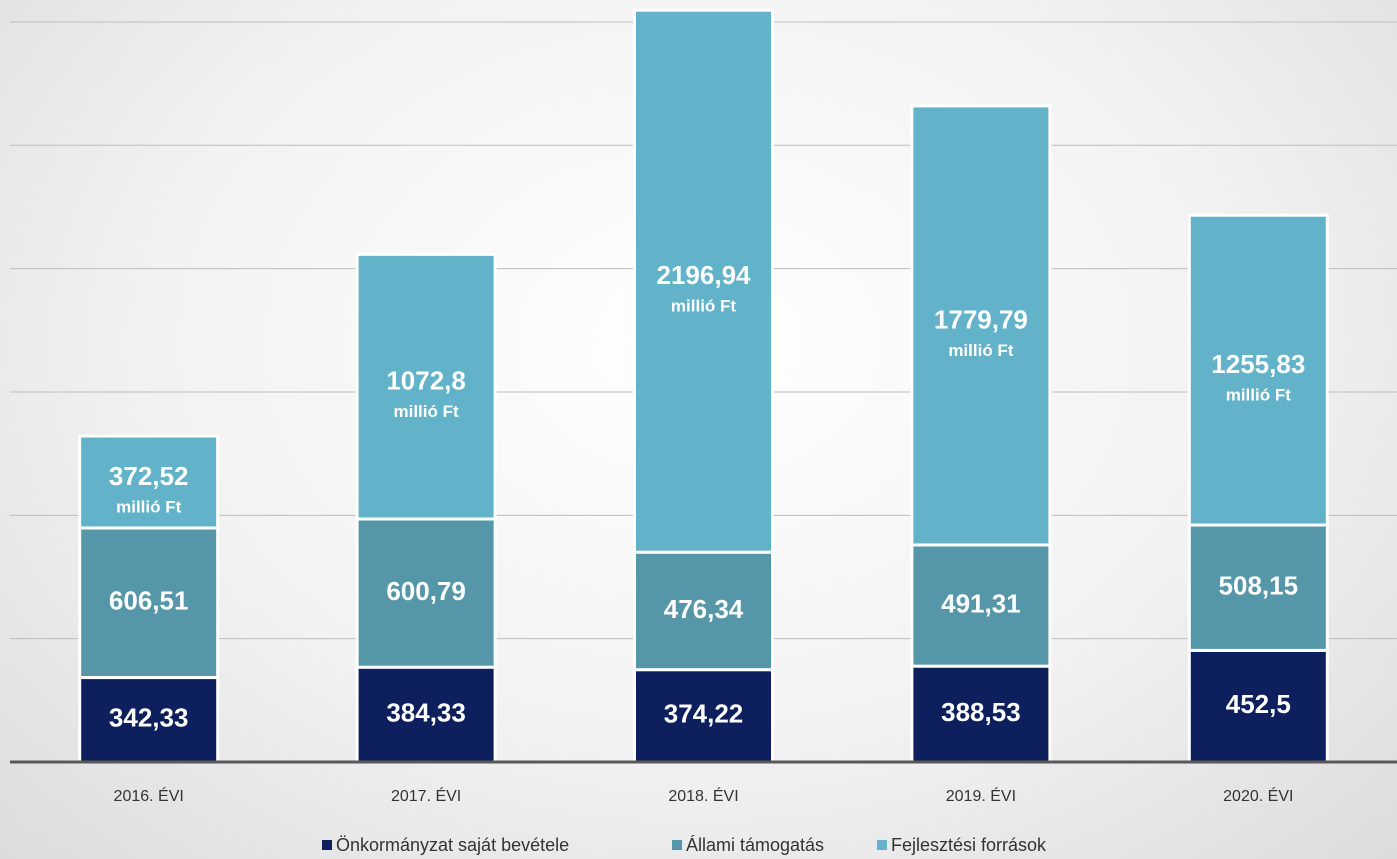  I want to click on legend-label: Állami támogatás, so click(755, 845).